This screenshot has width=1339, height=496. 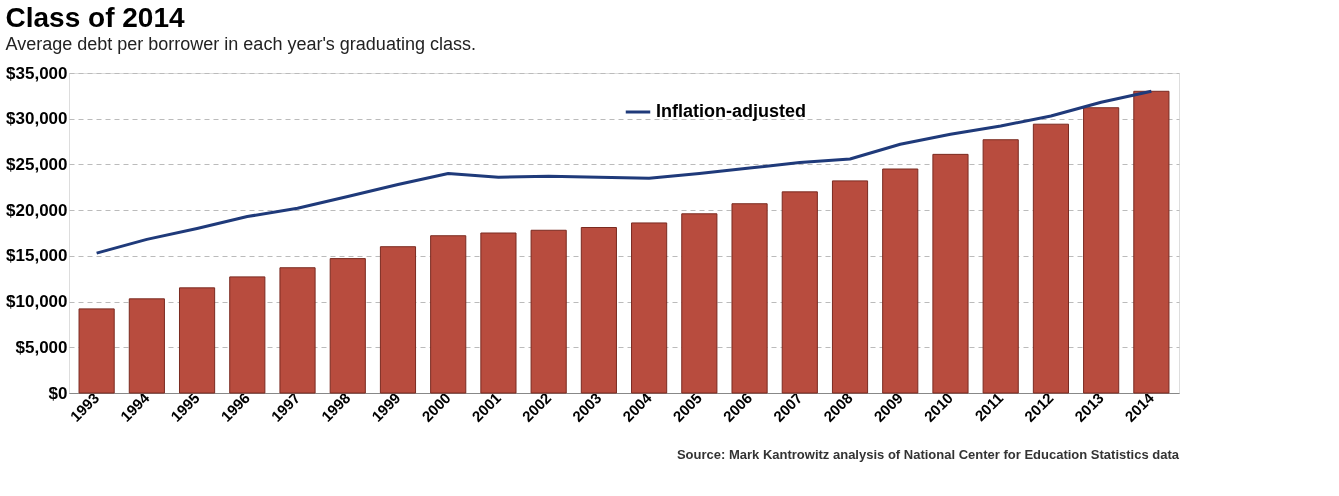 I want to click on y-tick-label: $25,000, so click(x=37, y=164).